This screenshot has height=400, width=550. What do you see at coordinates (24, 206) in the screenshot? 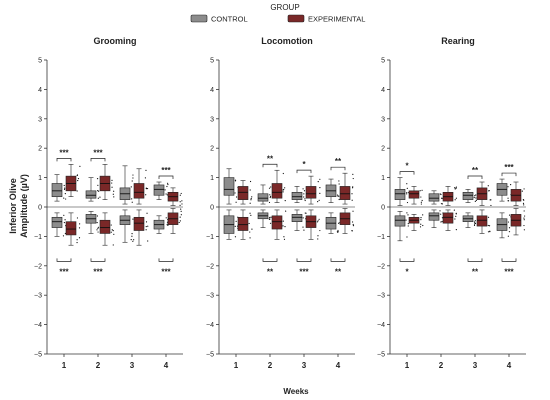
I see `y-axis-label-line2: Amplitude (µV)` at bounding box center [24, 206].